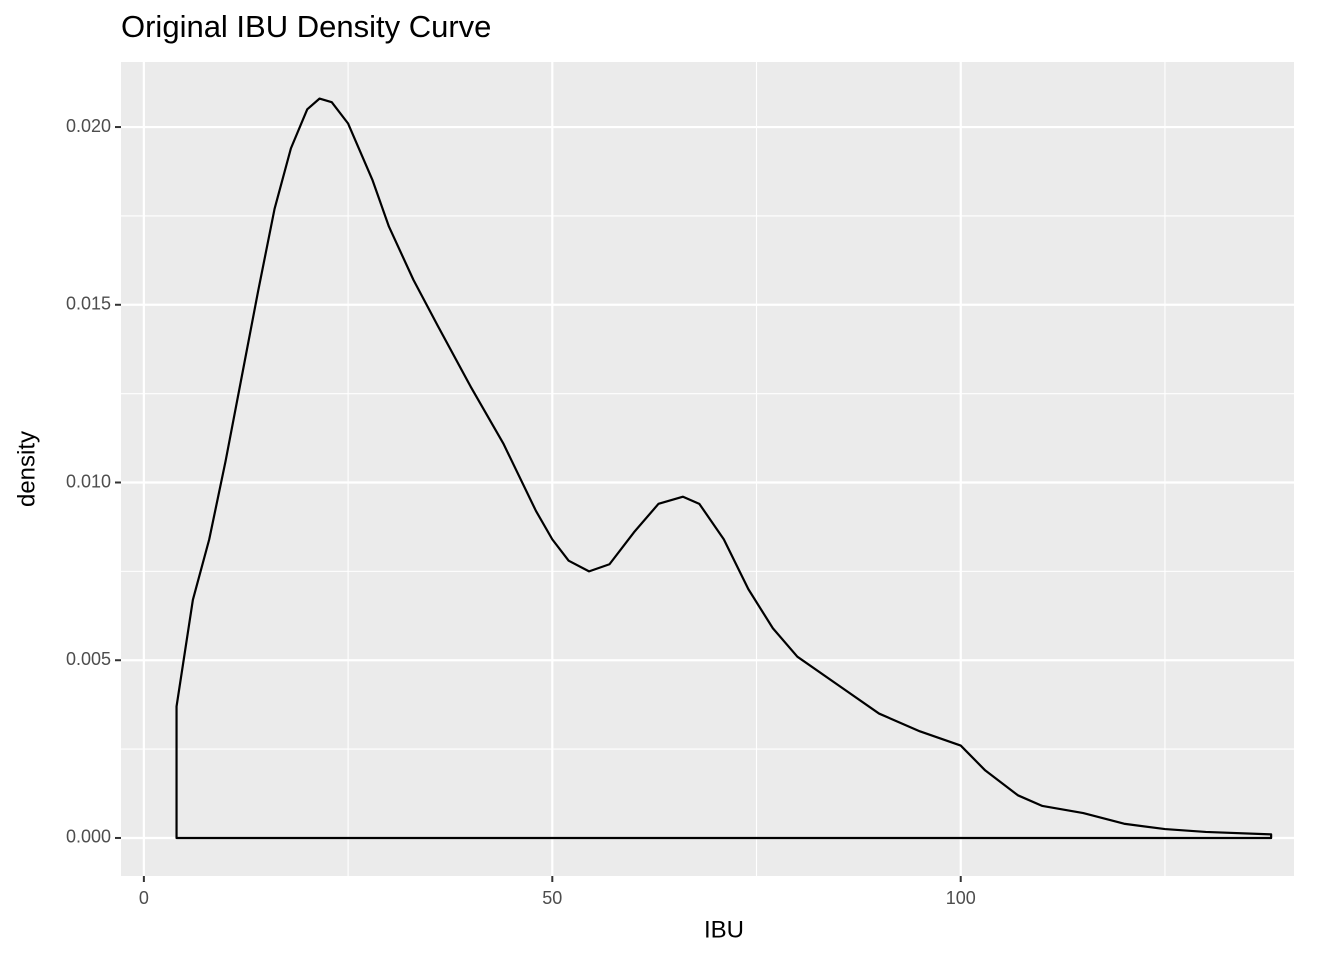  I want to click on y-tick-label: 0.010, so click(88, 481).